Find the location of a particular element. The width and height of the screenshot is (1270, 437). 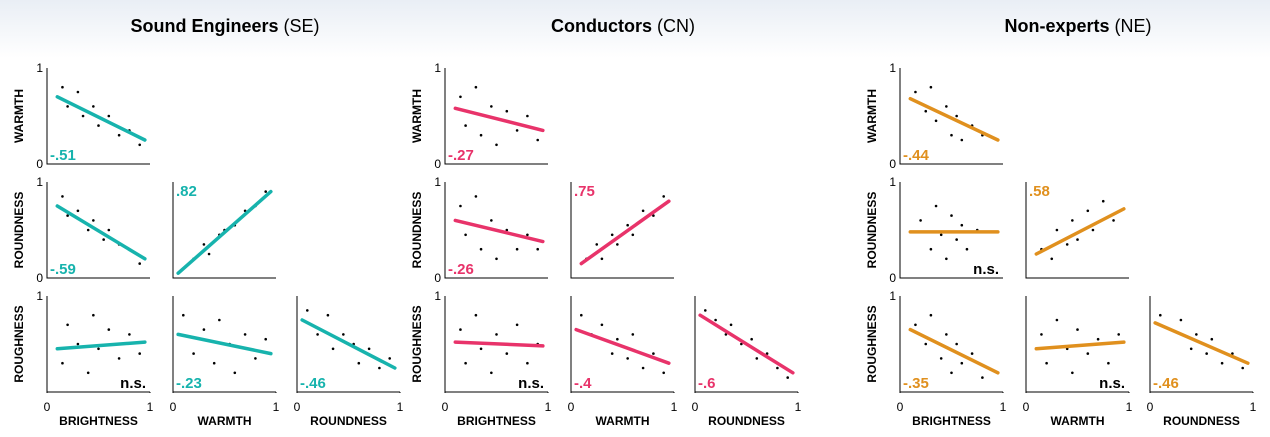

corr-label: .82 is located at coordinates (186, 191).